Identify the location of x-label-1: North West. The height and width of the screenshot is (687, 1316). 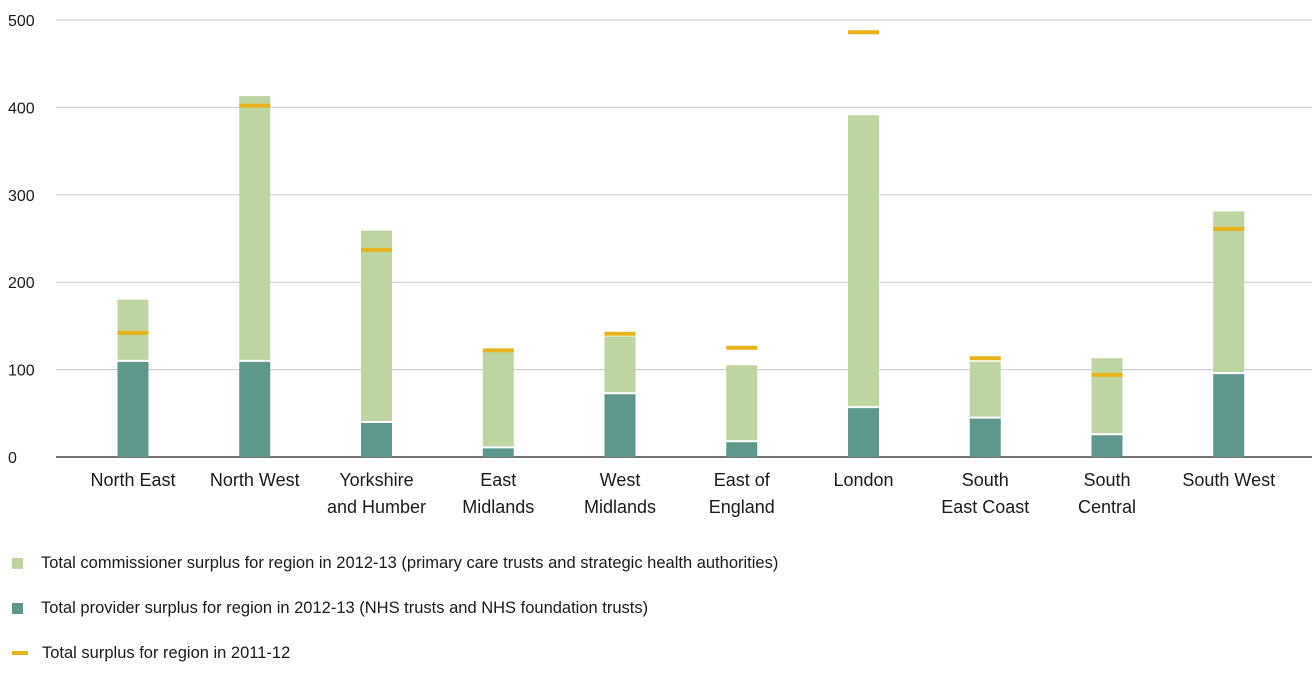
(255, 480).